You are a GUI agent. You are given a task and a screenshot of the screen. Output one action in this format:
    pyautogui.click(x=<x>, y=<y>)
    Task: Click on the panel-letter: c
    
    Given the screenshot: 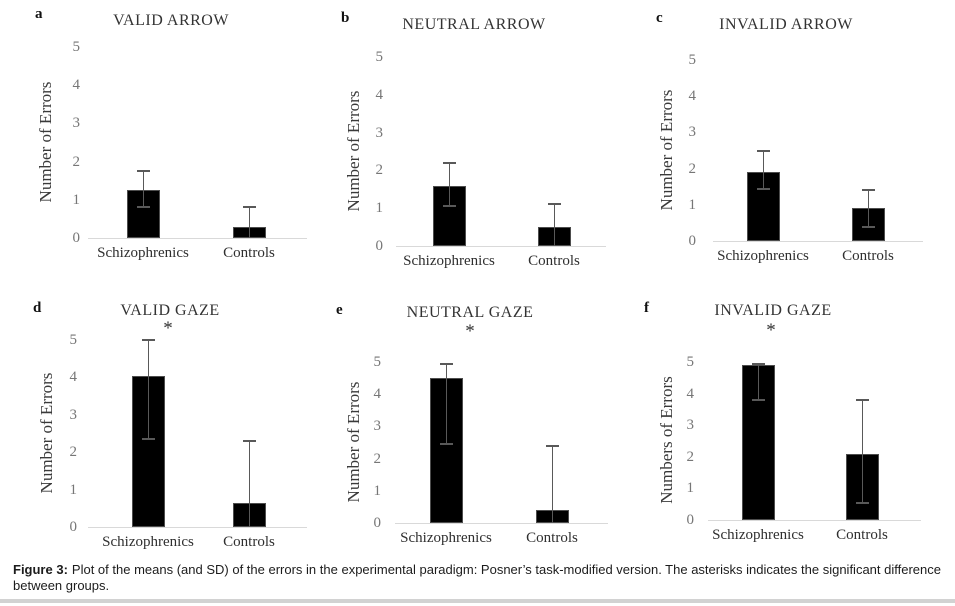 What is the action you would take?
    pyautogui.click(x=659, y=18)
    